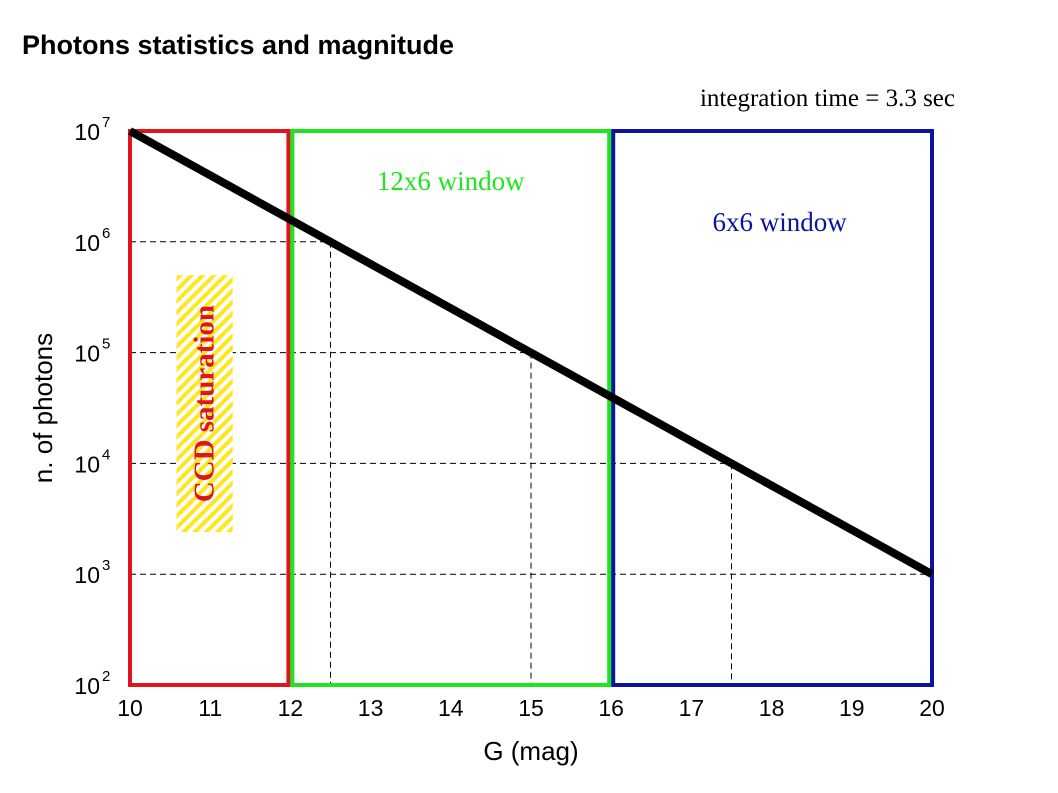 The height and width of the screenshot is (793, 1058). Describe the element at coordinates (371, 708) in the screenshot. I see `x-tick-label: 13` at that location.